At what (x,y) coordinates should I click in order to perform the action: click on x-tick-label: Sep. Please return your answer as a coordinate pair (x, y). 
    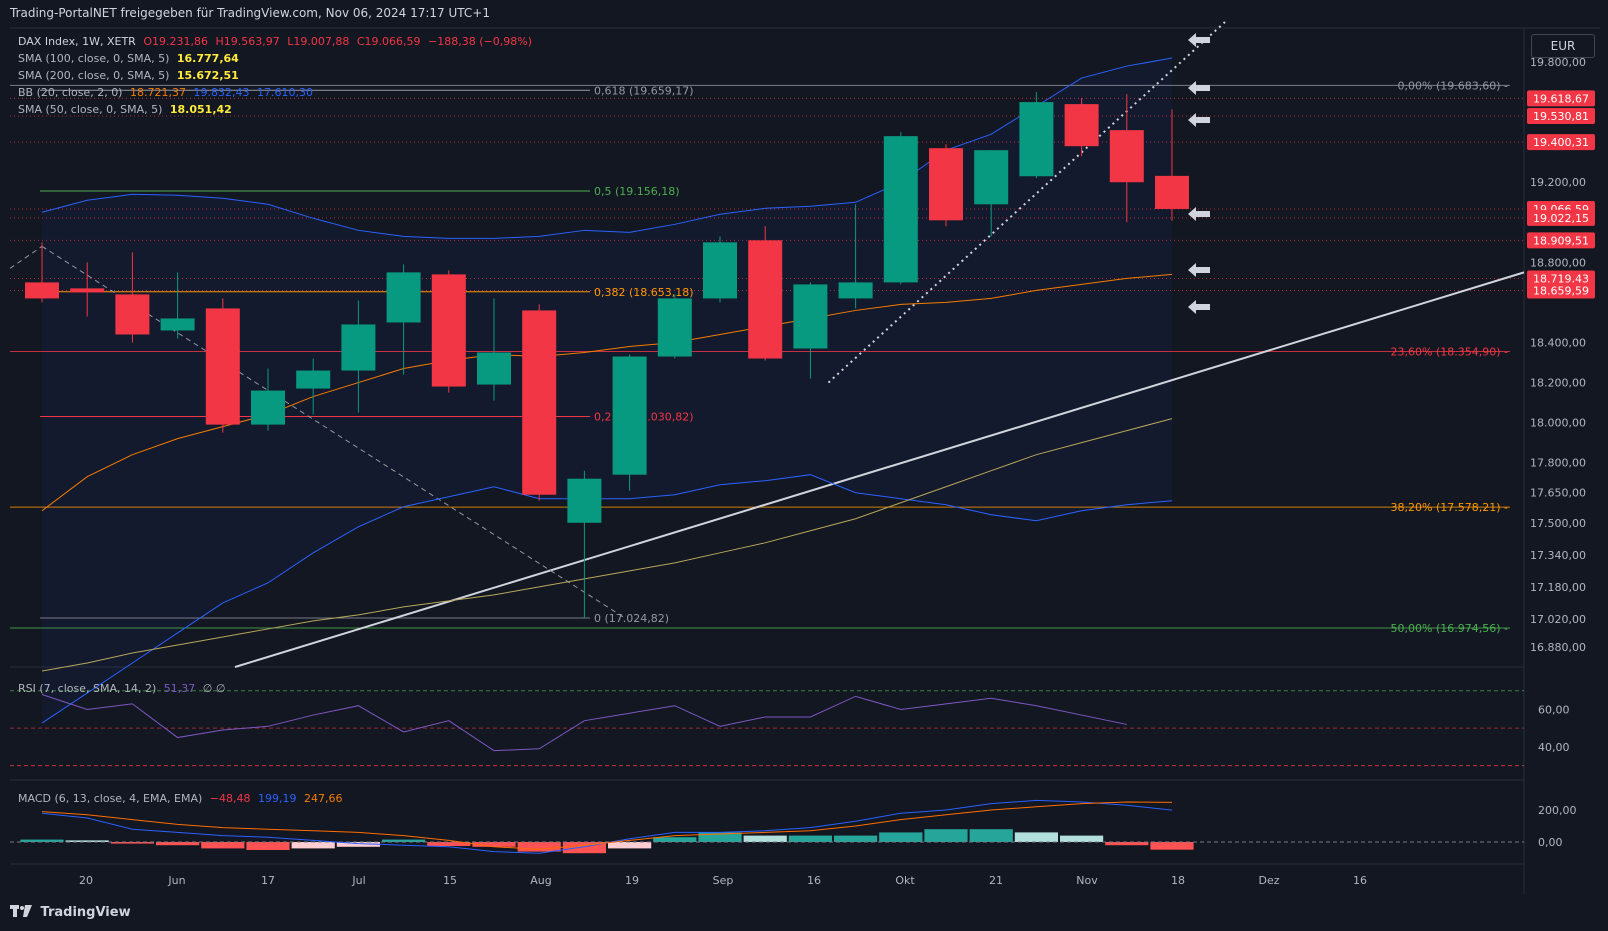
    Looking at the image, I should click on (723, 880).